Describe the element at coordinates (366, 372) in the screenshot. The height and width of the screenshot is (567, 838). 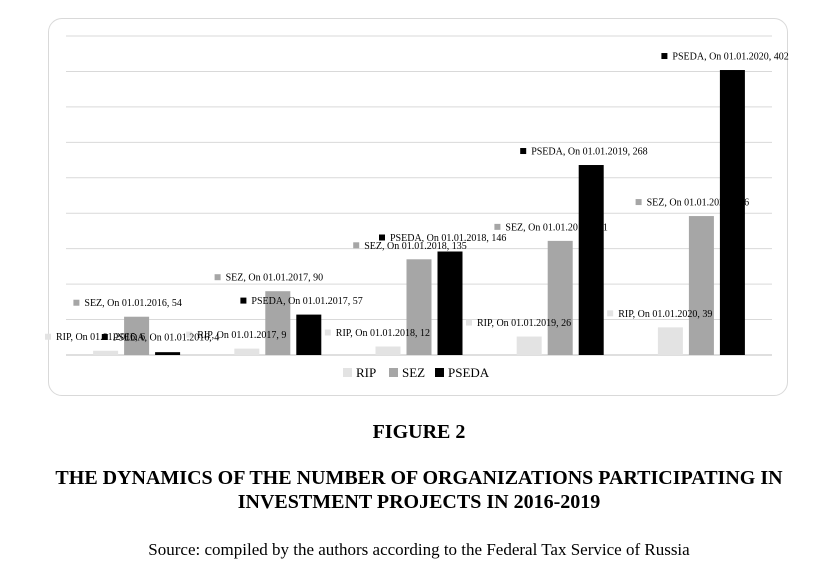
I see `legend-label-rip: RIP` at that location.